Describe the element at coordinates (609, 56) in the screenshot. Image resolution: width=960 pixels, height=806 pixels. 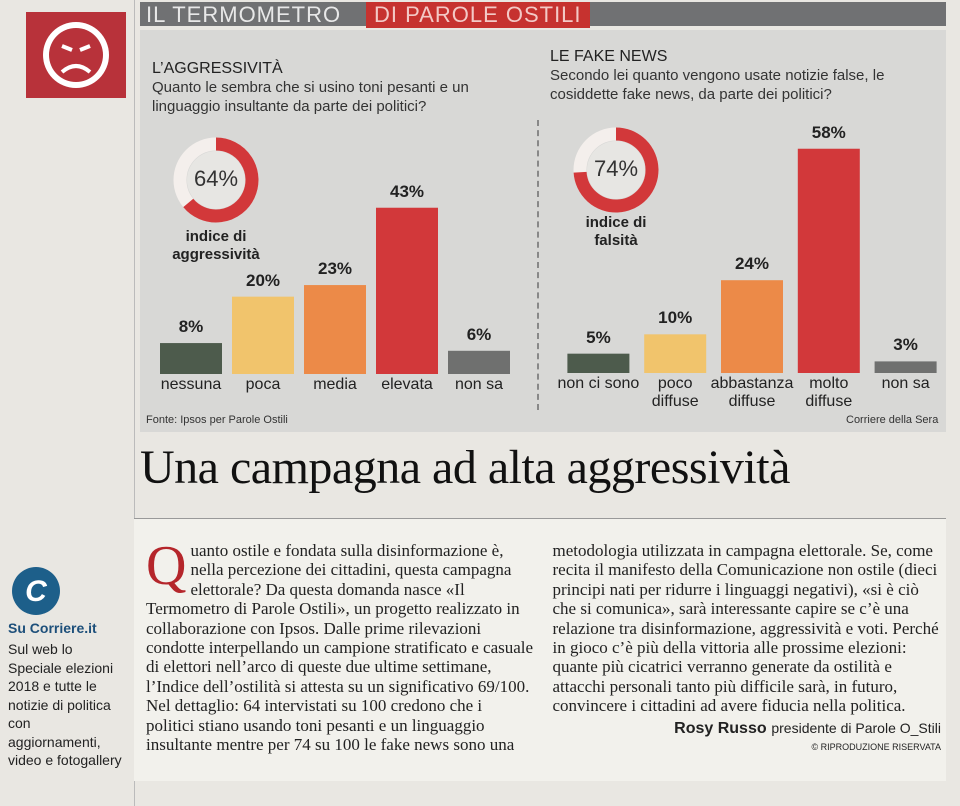
I see `chart-title: LE FAKE NEWS` at that location.